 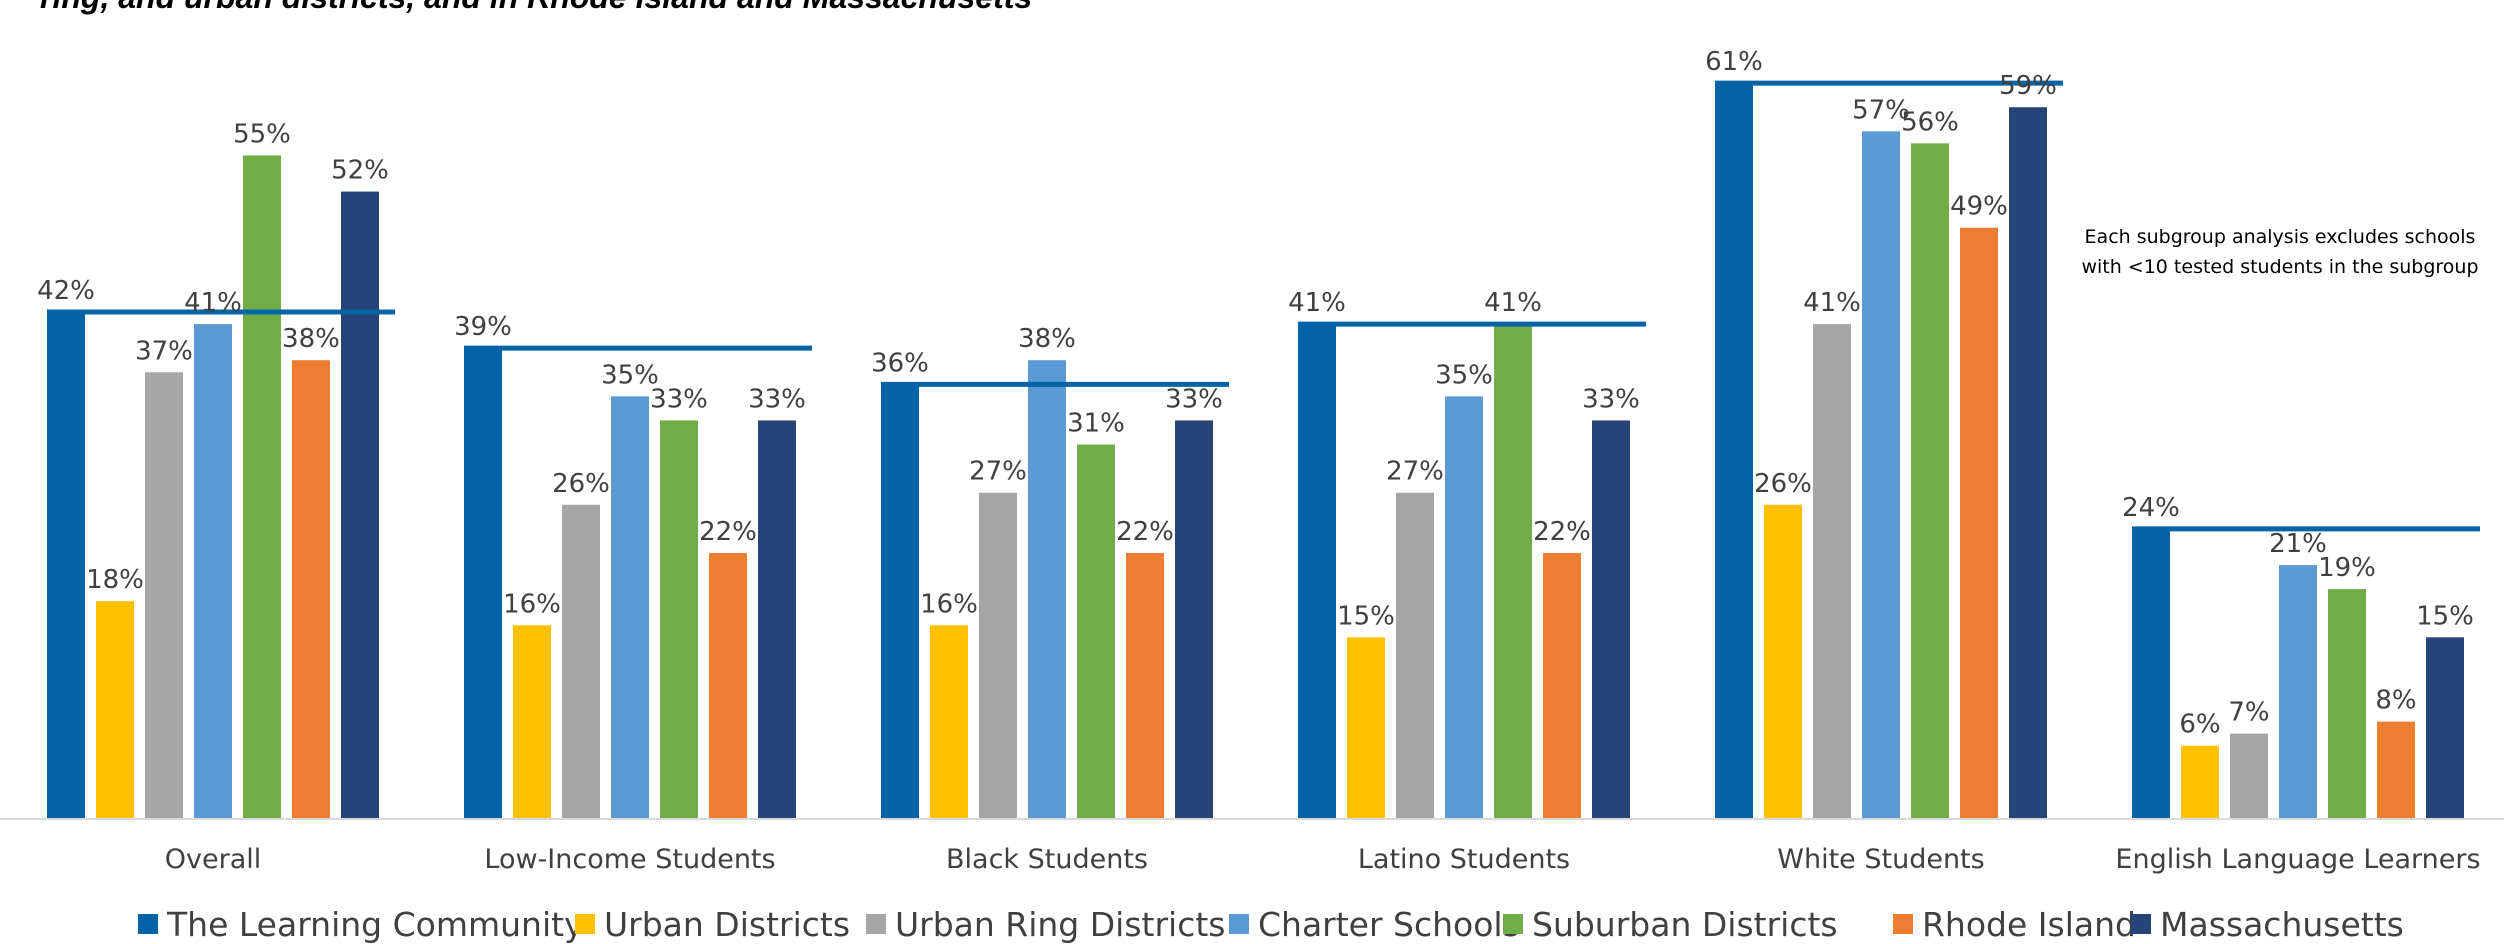 I want to click on legend-swatch-urban-ring-districts, so click(x=876, y=924).